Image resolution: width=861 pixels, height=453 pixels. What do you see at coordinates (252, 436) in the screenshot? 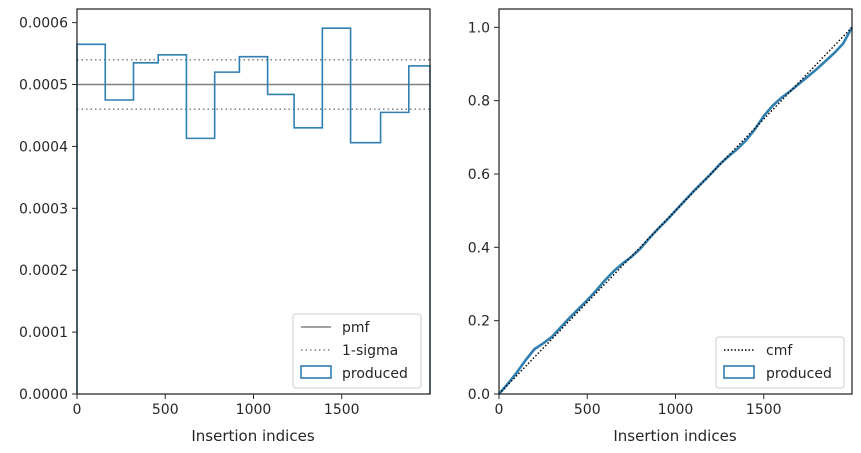
I see `left-x-axis-label: Insertion indices` at bounding box center [252, 436].